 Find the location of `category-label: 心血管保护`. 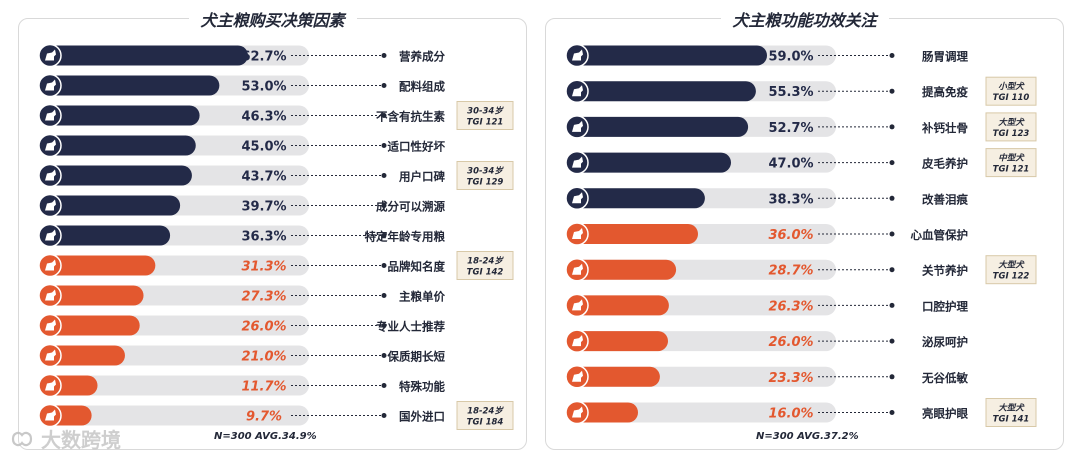

category-label: 心血管保护 is located at coordinates (940, 235).